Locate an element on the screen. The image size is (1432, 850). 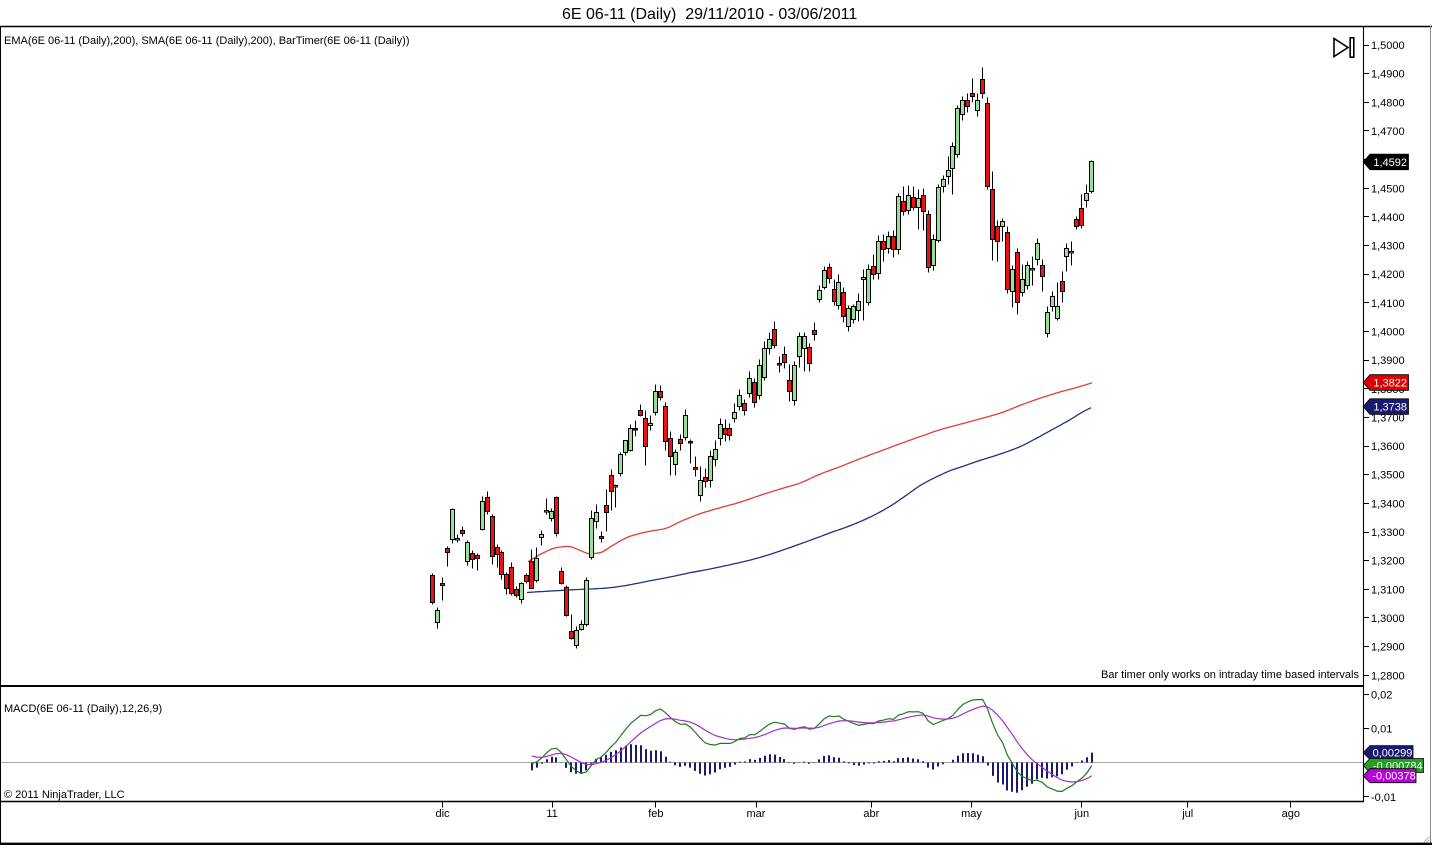
svg-text: jun is located at coordinates (1081, 814).